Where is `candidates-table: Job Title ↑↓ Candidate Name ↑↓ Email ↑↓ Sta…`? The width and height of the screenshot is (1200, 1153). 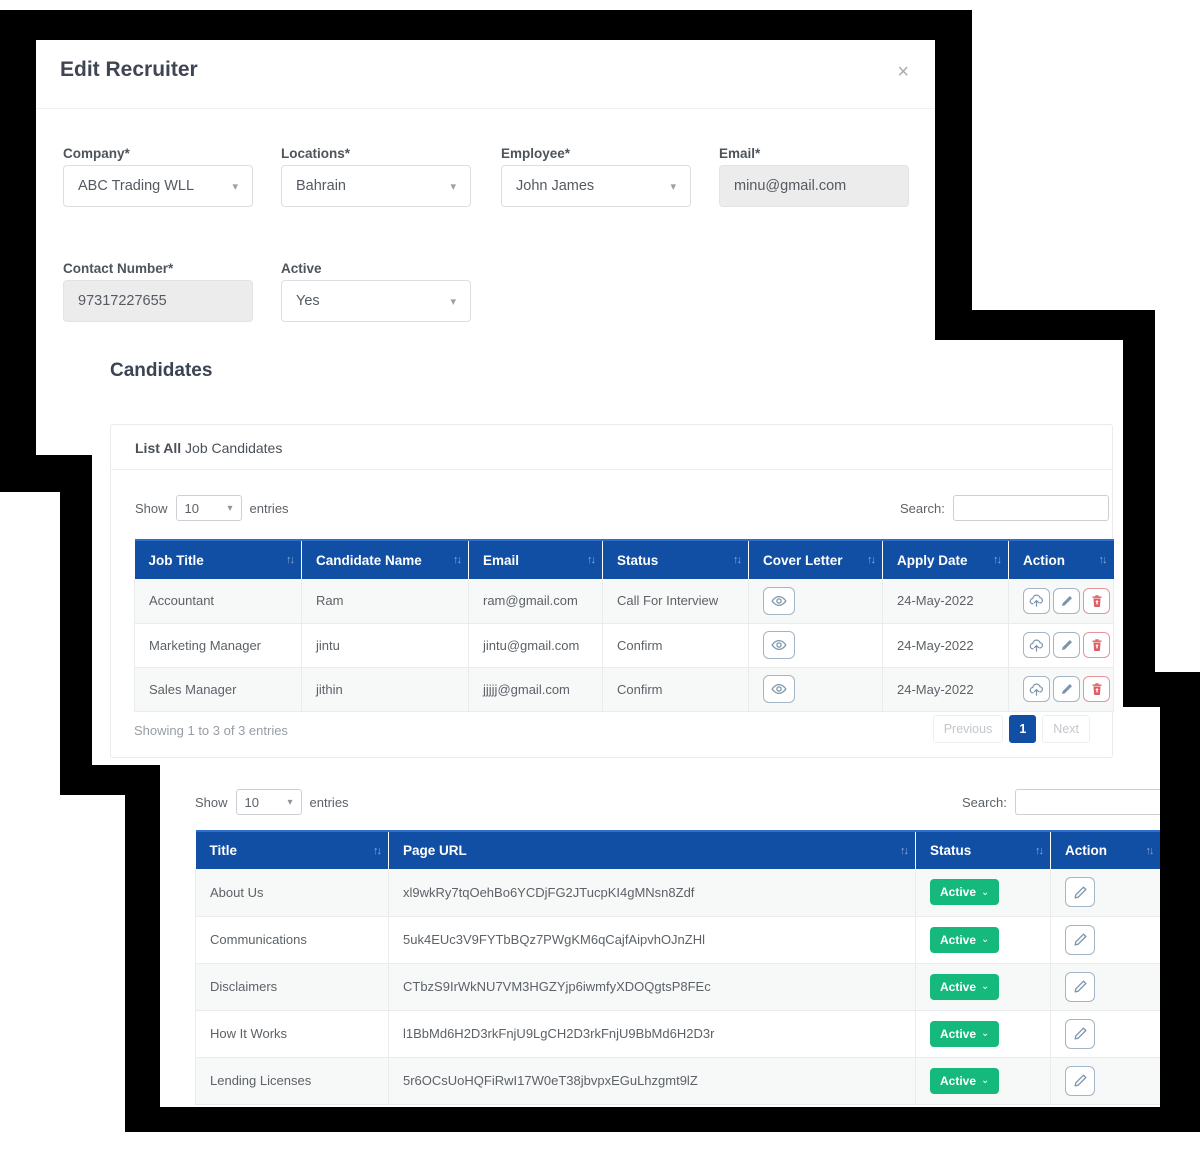
candidates-table: Job Title ↑↓ Candidate Name ↑↓ Email ↑↓ Sta… is located at coordinates (624, 625).